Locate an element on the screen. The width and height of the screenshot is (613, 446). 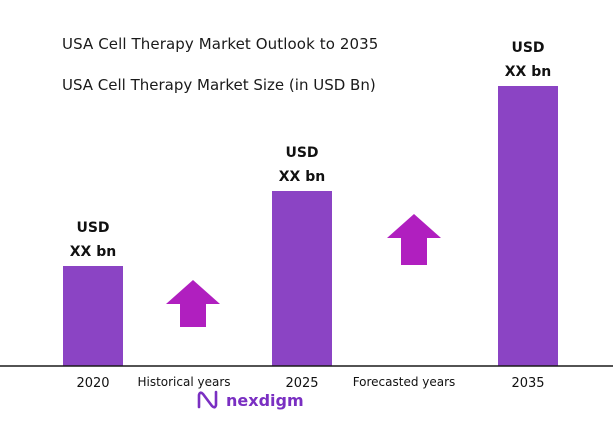
bar-2025 is located at coordinates (302, 278).